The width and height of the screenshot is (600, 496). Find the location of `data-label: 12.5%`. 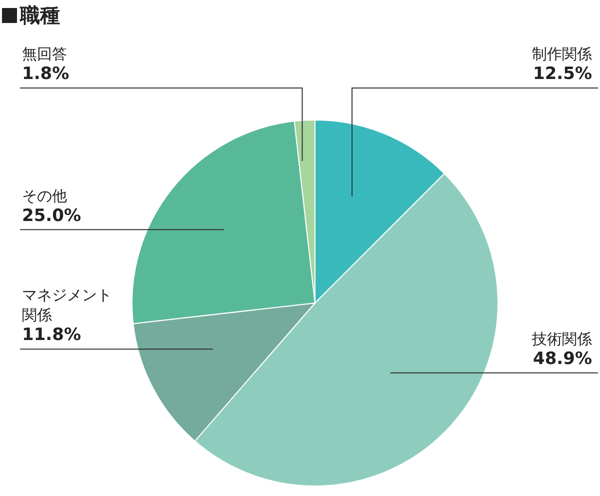

data-label: 12.5% is located at coordinates (562, 74).